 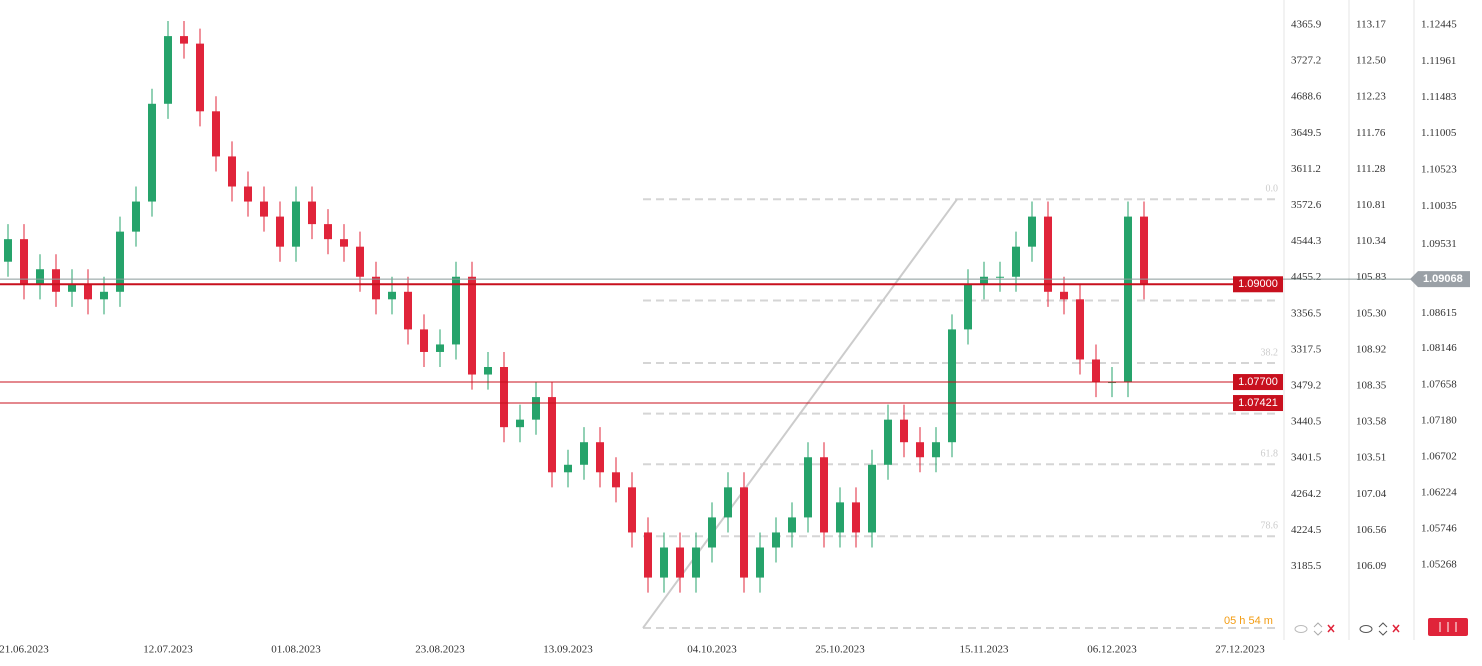 What do you see at coordinates (1306, 61) in the screenshot?
I see `overlay-axis-label: 3727.2` at bounding box center [1306, 61].